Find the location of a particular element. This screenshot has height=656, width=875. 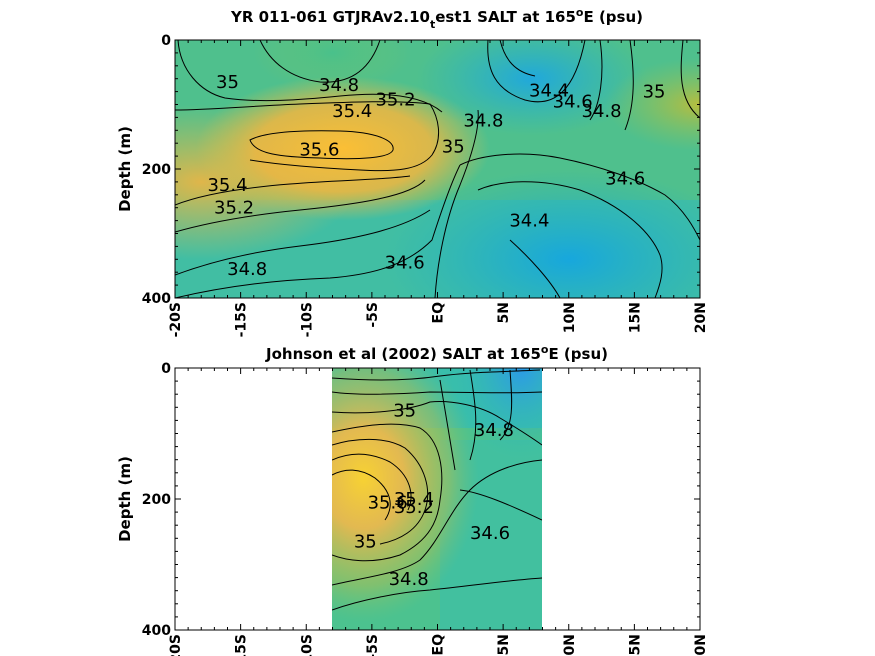

bottom-contour-labels: 35 34.8 35.635.435.2 35 34.6 34.8 is located at coordinates (434, 495).